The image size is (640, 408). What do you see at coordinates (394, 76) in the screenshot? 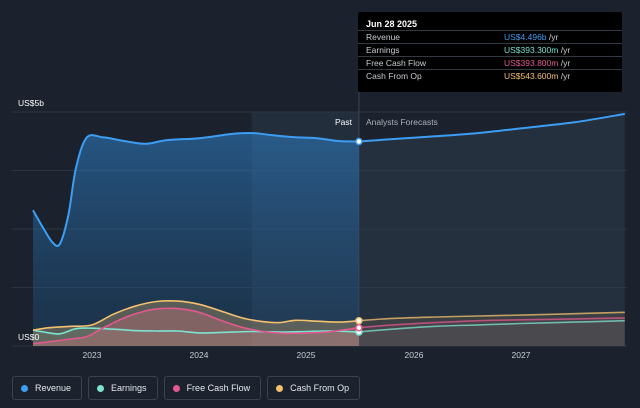
I see `tooltip-label: Cash From Op` at bounding box center [394, 76].